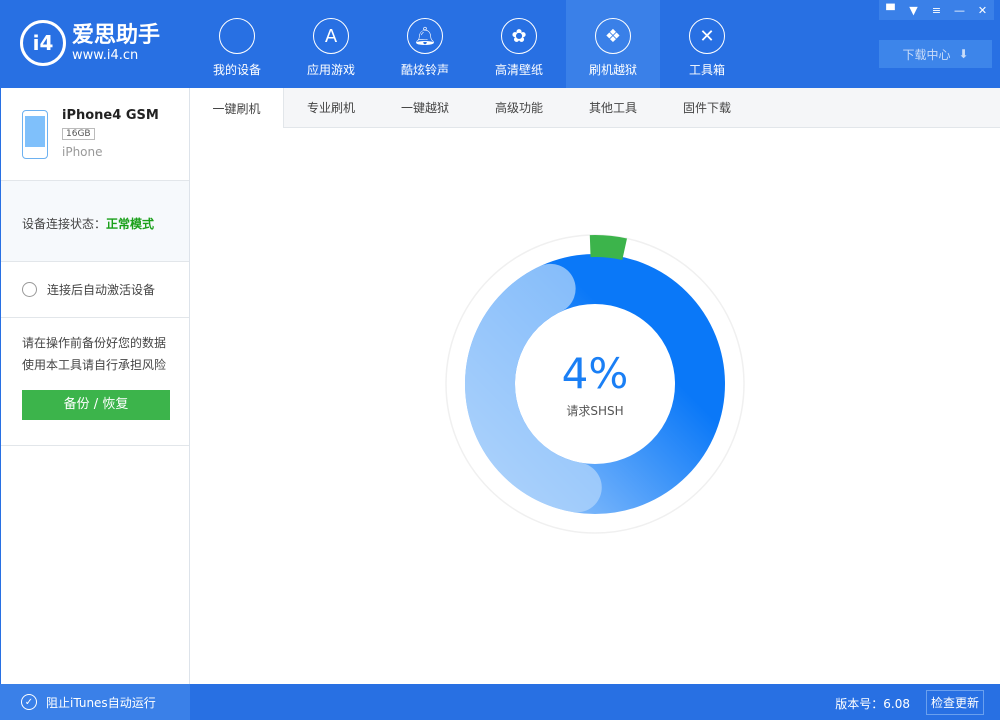 The height and width of the screenshot is (720, 1000). What do you see at coordinates (963, 54) in the screenshot?
I see `download-icon: ⬇` at bounding box center [963, 54].